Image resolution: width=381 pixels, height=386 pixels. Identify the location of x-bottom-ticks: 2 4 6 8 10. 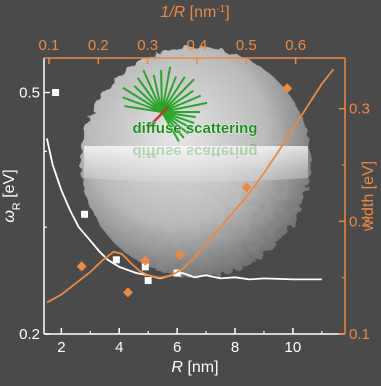
(190, 342).